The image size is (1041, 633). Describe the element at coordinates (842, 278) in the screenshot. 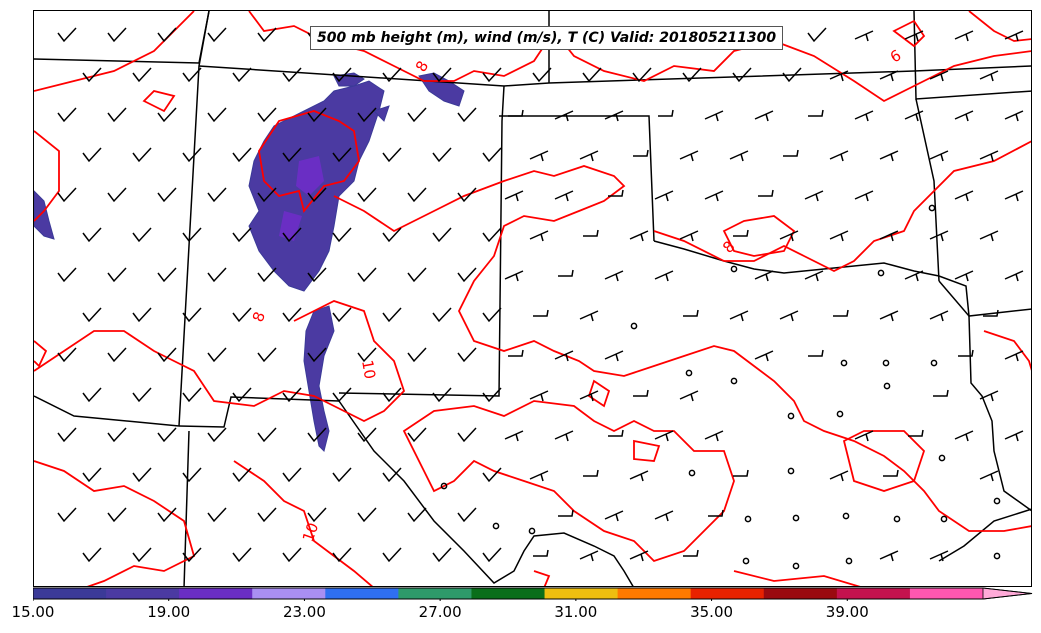

I see `boundary-red-river` at that location.